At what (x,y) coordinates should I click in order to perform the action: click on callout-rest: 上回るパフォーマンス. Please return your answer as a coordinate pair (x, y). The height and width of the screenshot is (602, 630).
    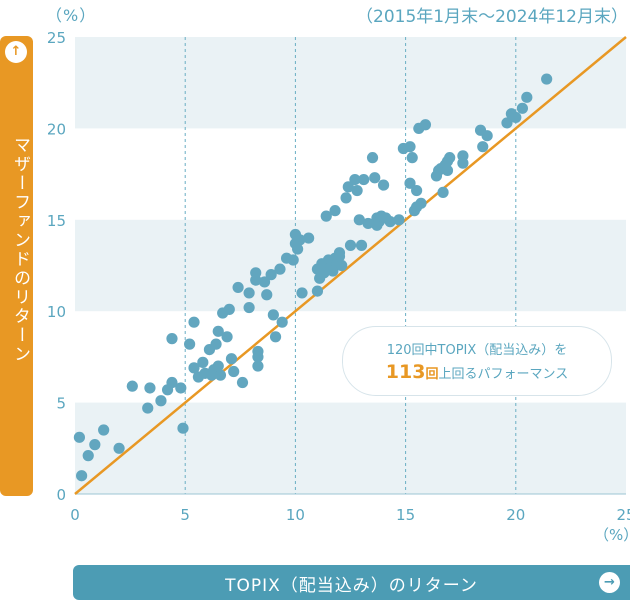
    Looking at the image, I should click on (503, 374).